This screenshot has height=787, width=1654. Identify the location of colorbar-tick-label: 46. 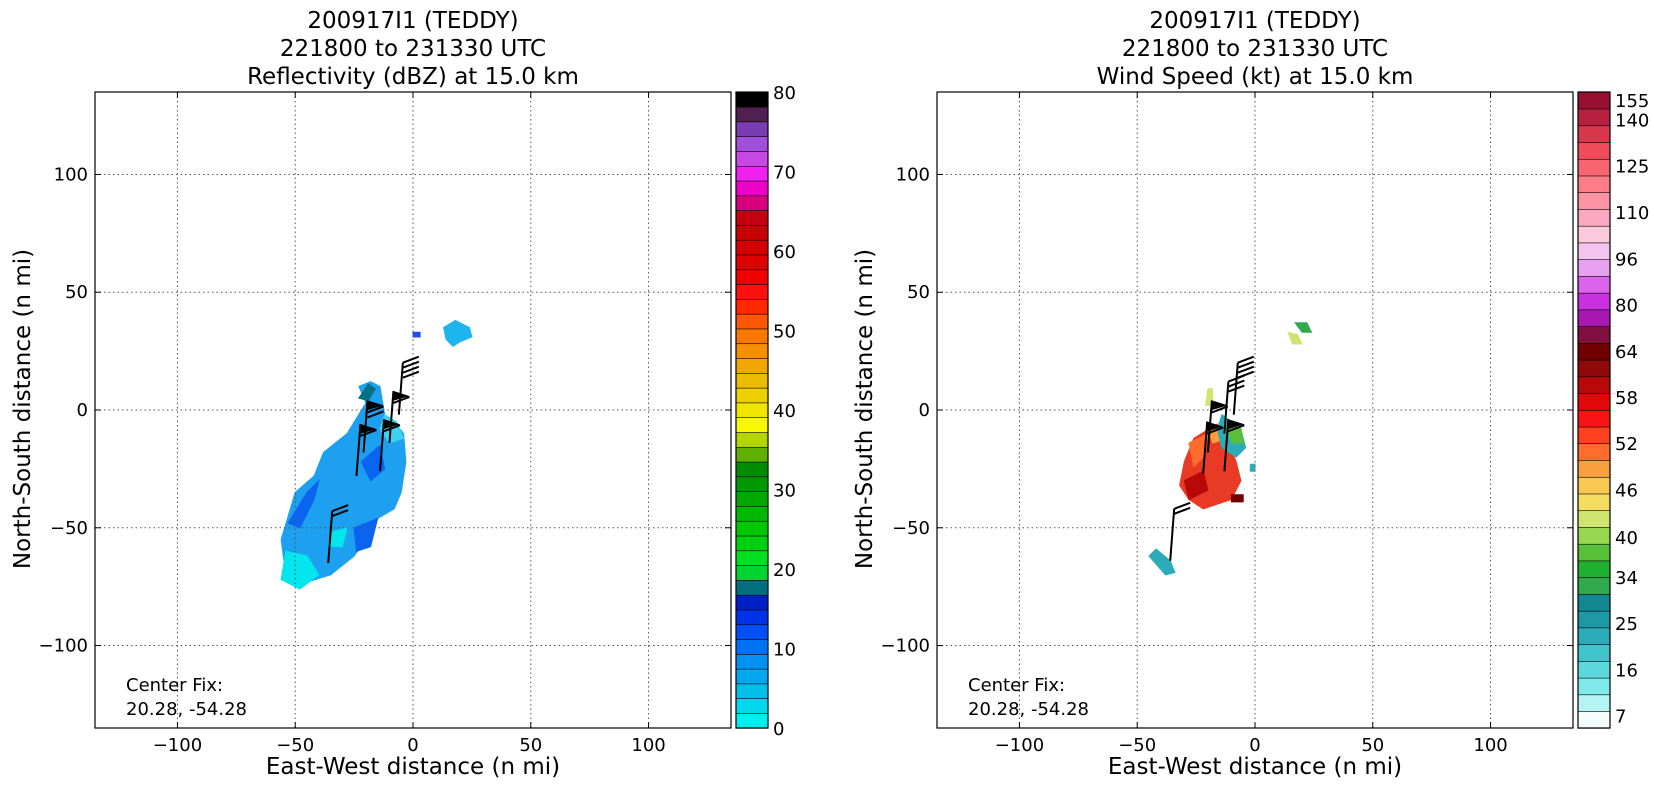
(1626, 490).